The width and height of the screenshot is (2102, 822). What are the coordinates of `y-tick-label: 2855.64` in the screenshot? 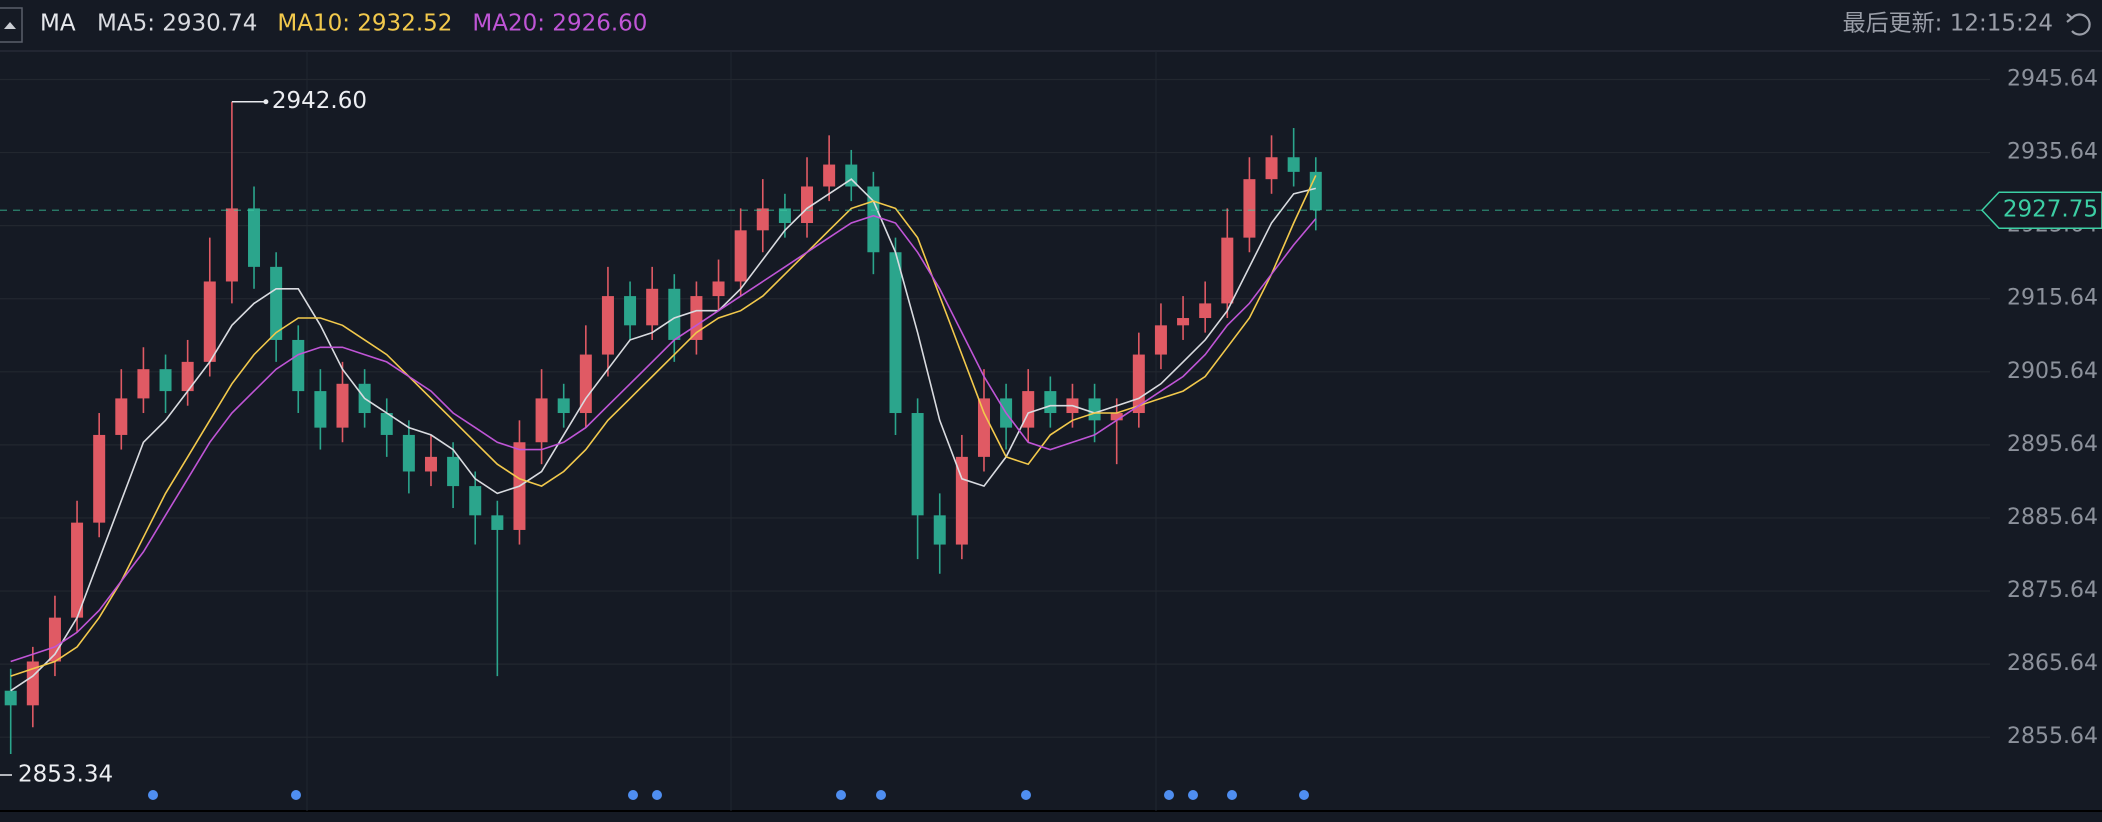 It's located at (2052, 736).